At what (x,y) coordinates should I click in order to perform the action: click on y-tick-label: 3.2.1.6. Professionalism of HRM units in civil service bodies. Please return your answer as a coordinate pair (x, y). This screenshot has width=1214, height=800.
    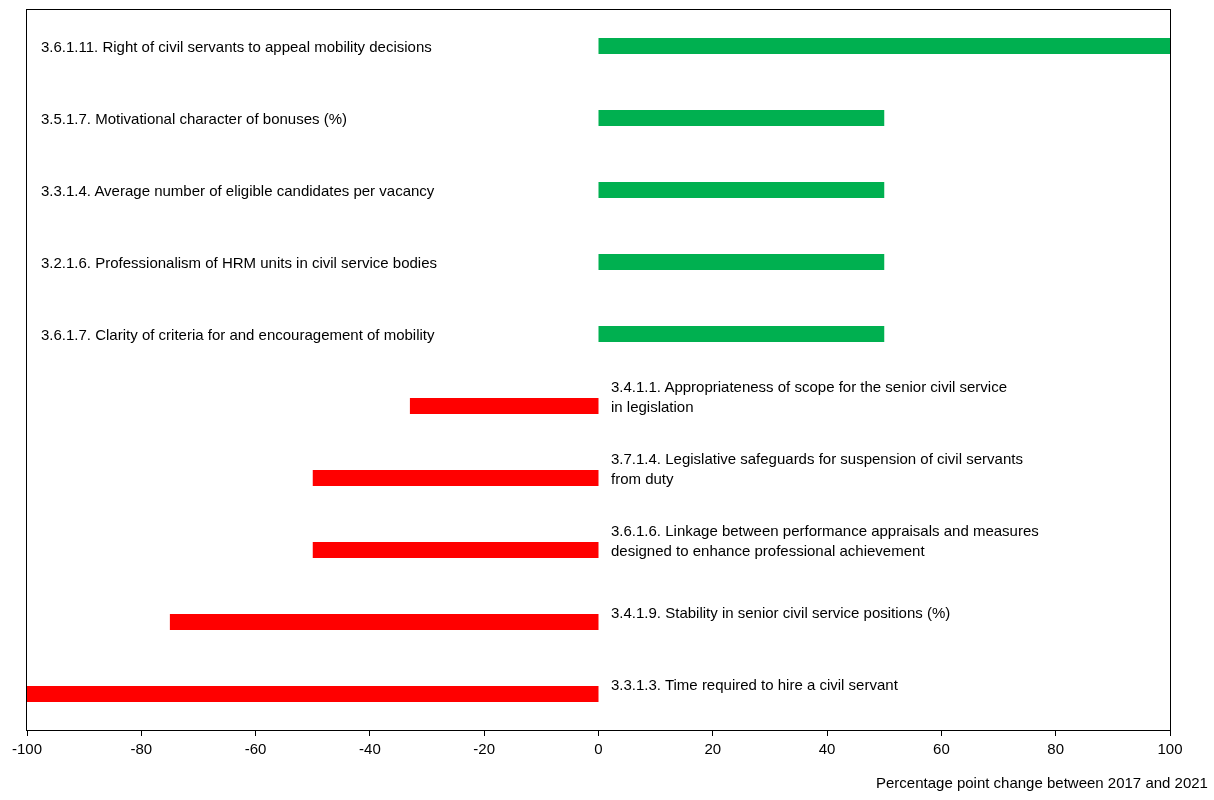
    Looking at the image, I should click on (239, 262).